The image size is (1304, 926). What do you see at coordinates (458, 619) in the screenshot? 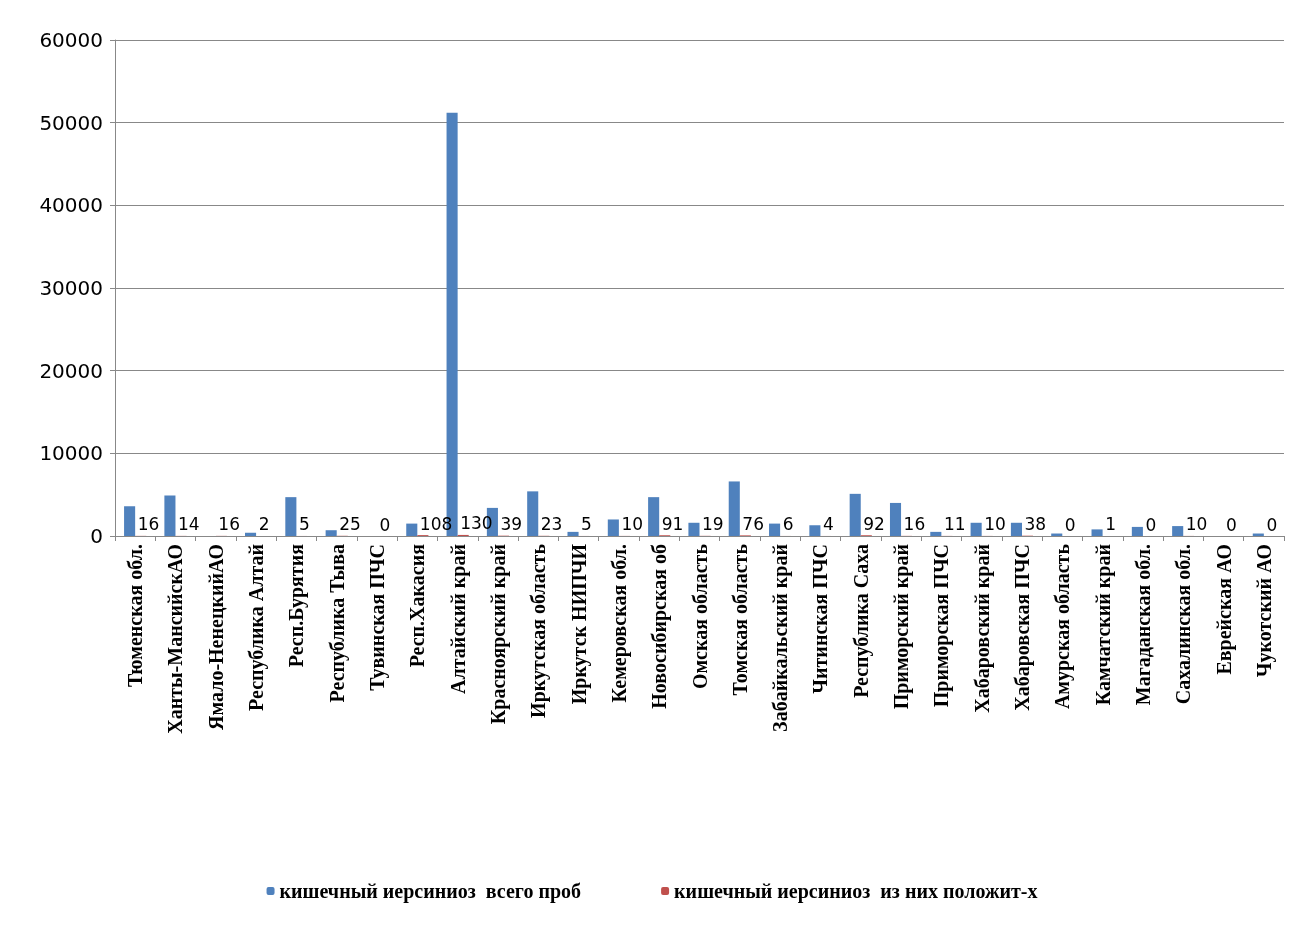
I see `x-tick-label: Алтайский край` at bounding box center [458, 619].